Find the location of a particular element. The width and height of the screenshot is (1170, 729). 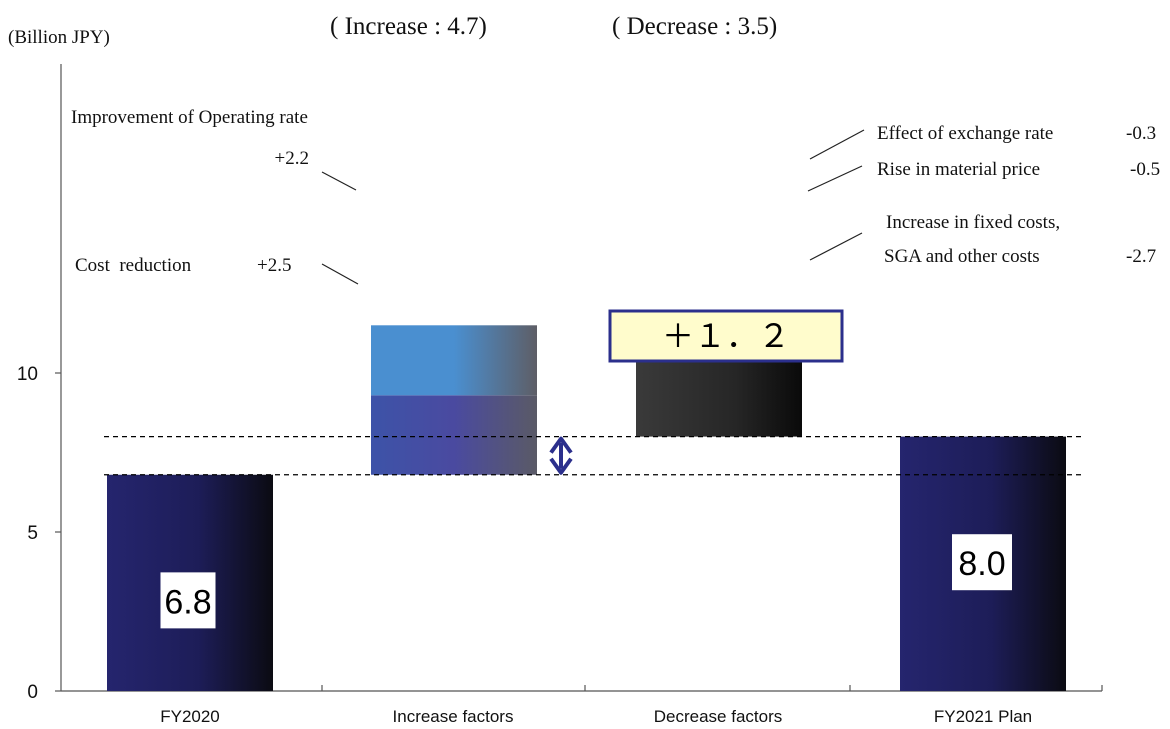

total-value-label: 6.8 is located at coordinates (187, 602).